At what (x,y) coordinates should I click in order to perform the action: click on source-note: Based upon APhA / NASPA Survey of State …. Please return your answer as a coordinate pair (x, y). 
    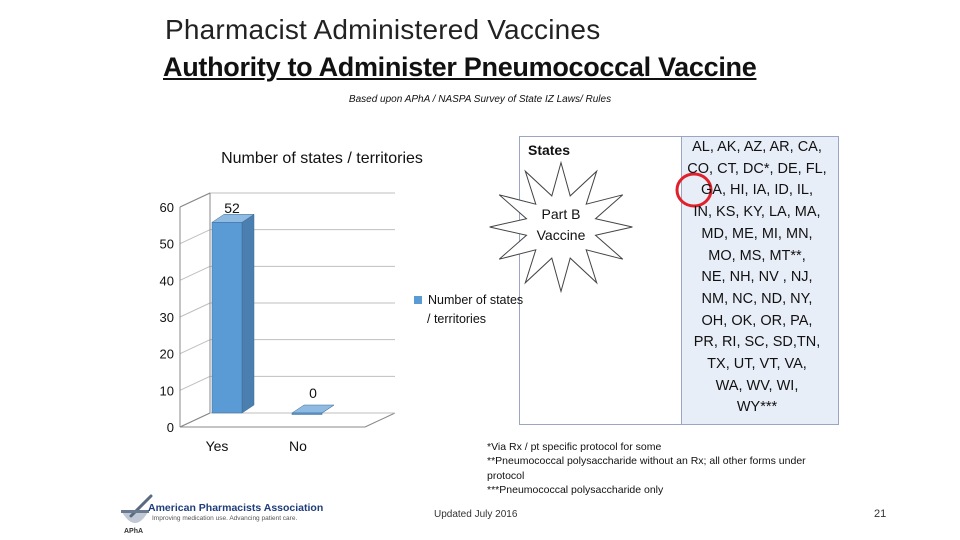
    Looking at the image, I should click on (480, 99).